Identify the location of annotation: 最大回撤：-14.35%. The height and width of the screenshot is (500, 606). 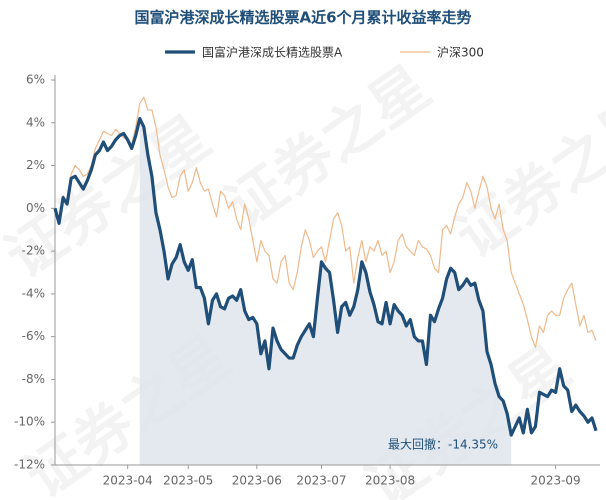
(443, 444).